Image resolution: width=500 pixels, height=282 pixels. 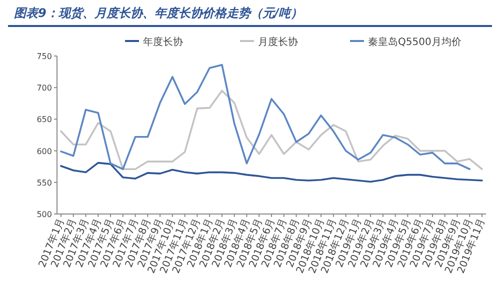 What do you see at coordinates (163, 42) in the screenshot?
I see `legend-label: 年度长协` at bounding box center [163, 42].